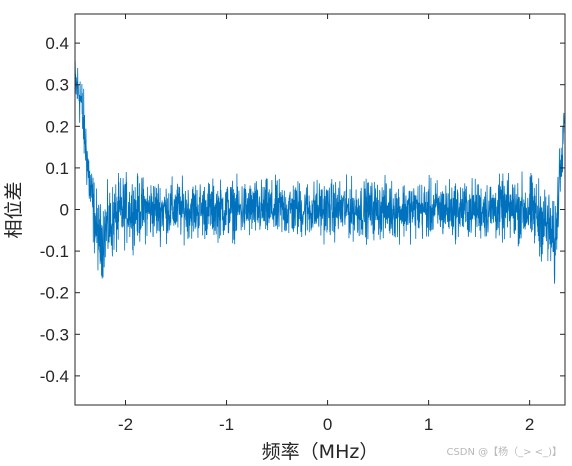 The image size is (572, 466). I want to click on x-tick-label: 0, so click(327, 424).